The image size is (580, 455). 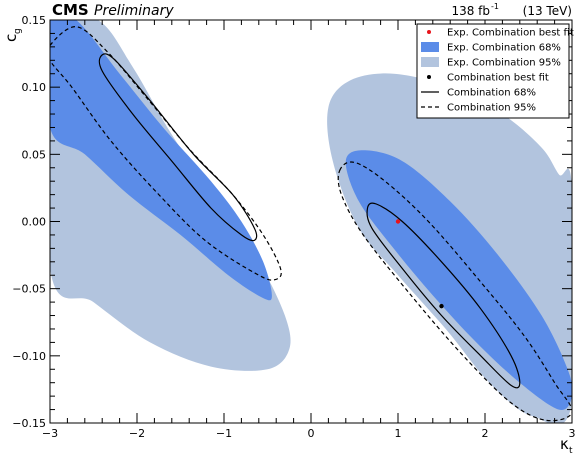 I want to click on region-7-combination-68-, so click(x=443, y=295).